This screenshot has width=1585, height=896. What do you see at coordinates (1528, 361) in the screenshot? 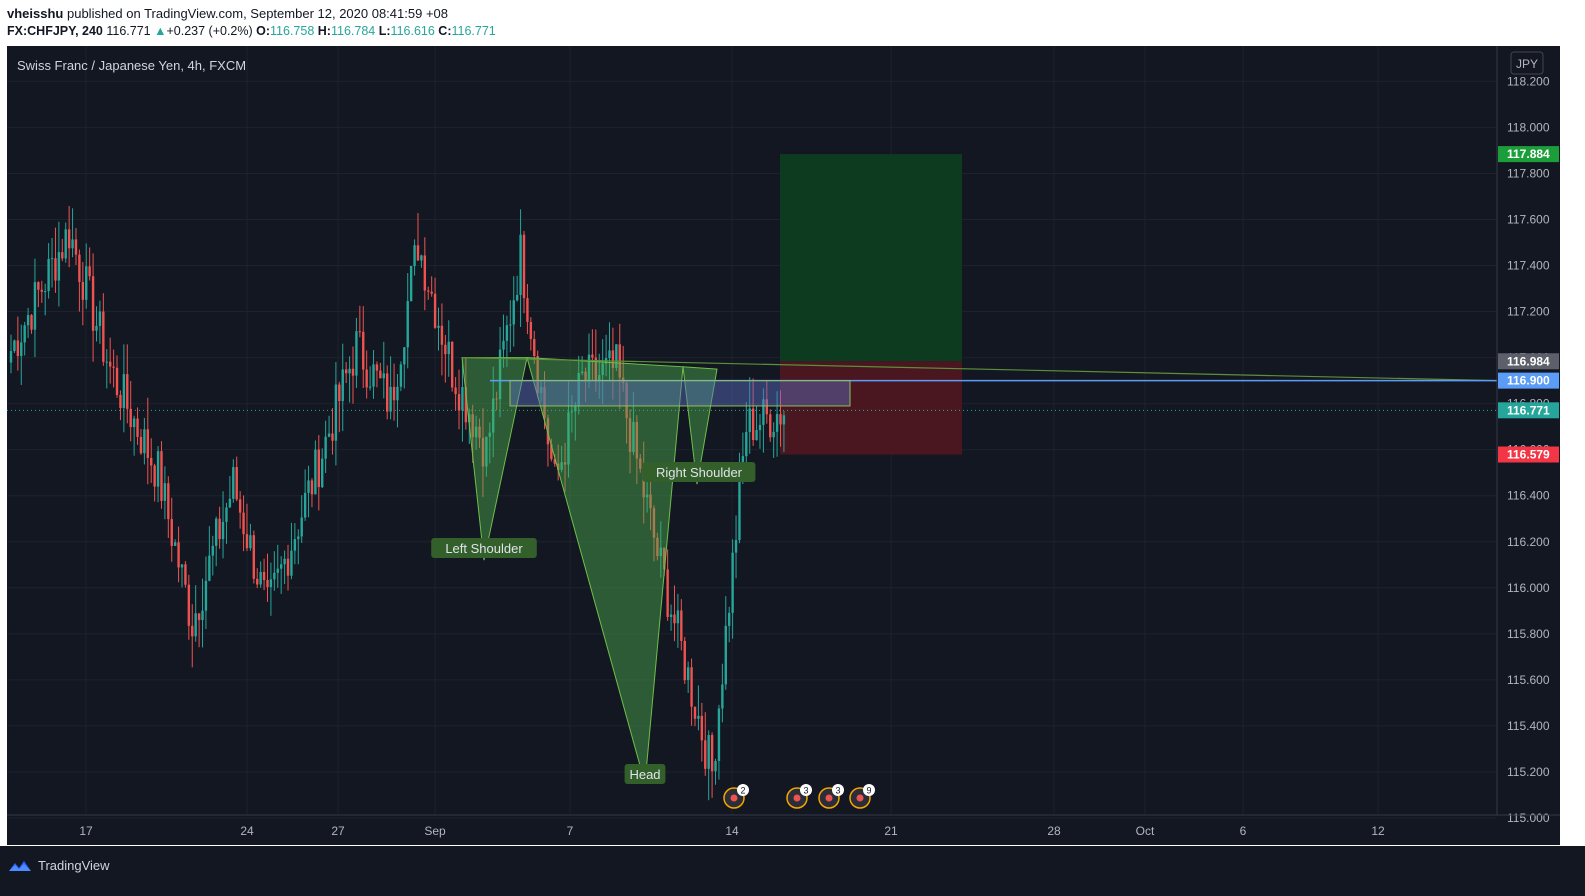
I see `price-label-bg` at bounding box center [1528, 361].